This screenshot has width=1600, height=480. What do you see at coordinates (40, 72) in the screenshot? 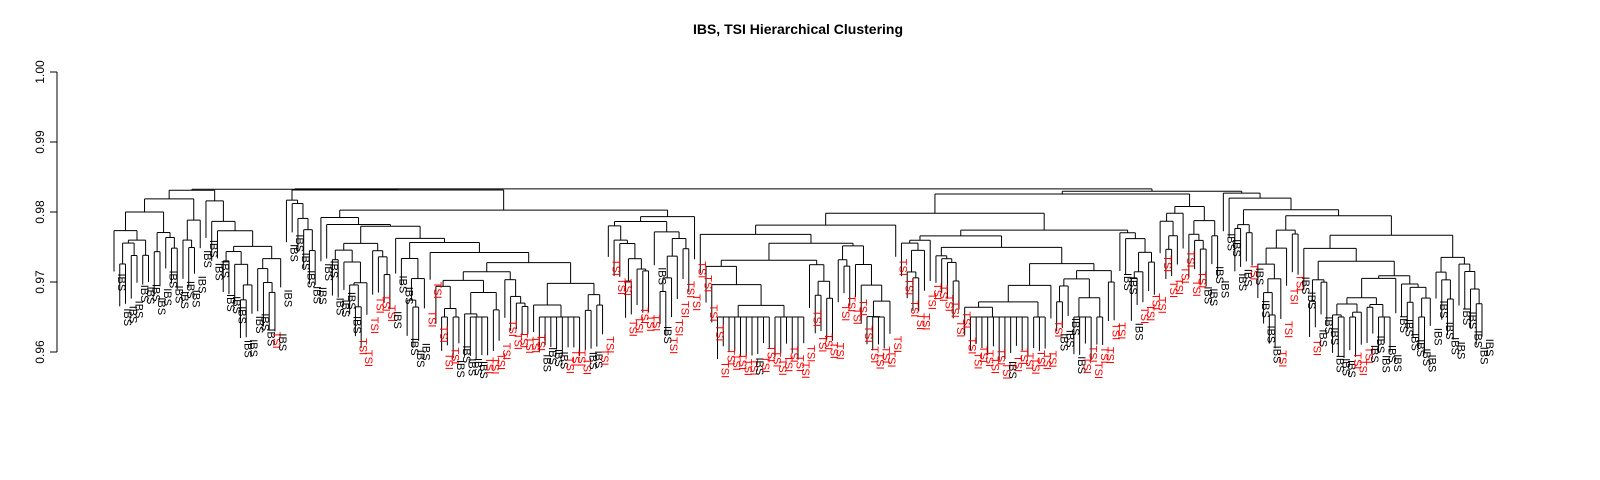
I see `y-tick-label: 1.00` at bounding box center [40, 72].